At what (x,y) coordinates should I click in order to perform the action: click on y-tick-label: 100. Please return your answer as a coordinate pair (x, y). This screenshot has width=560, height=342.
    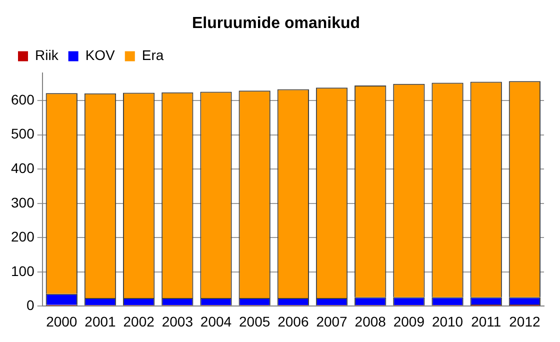
    Looking at the image, I should click on (23, 270).